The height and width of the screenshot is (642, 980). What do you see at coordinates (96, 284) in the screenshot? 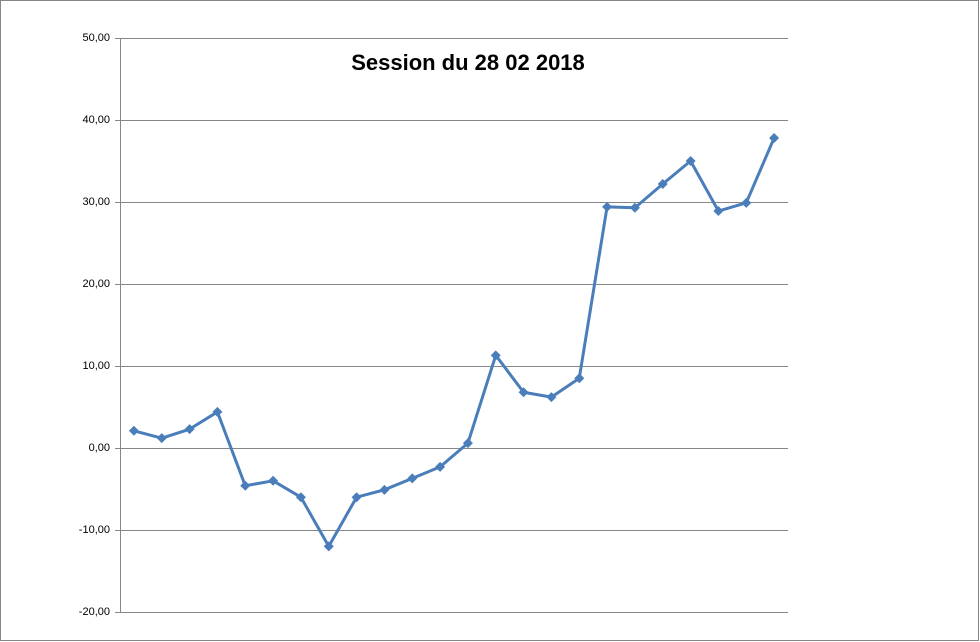
I see `y-tick-label: 20,00` at bounding box center [96, 284].